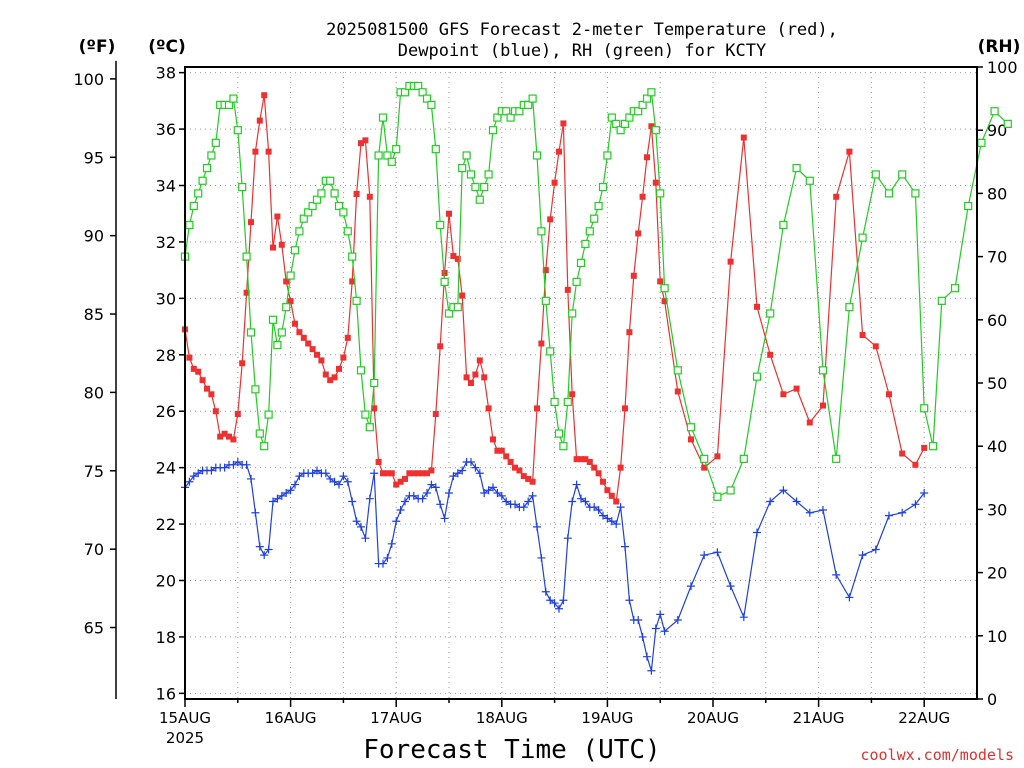 This screenshot has width=1024, height=768. What do you see at coordinates (94, 471) in the screenshot?
I see `fahrenheit-tick-label: 75` at bounding box center [94, 471].